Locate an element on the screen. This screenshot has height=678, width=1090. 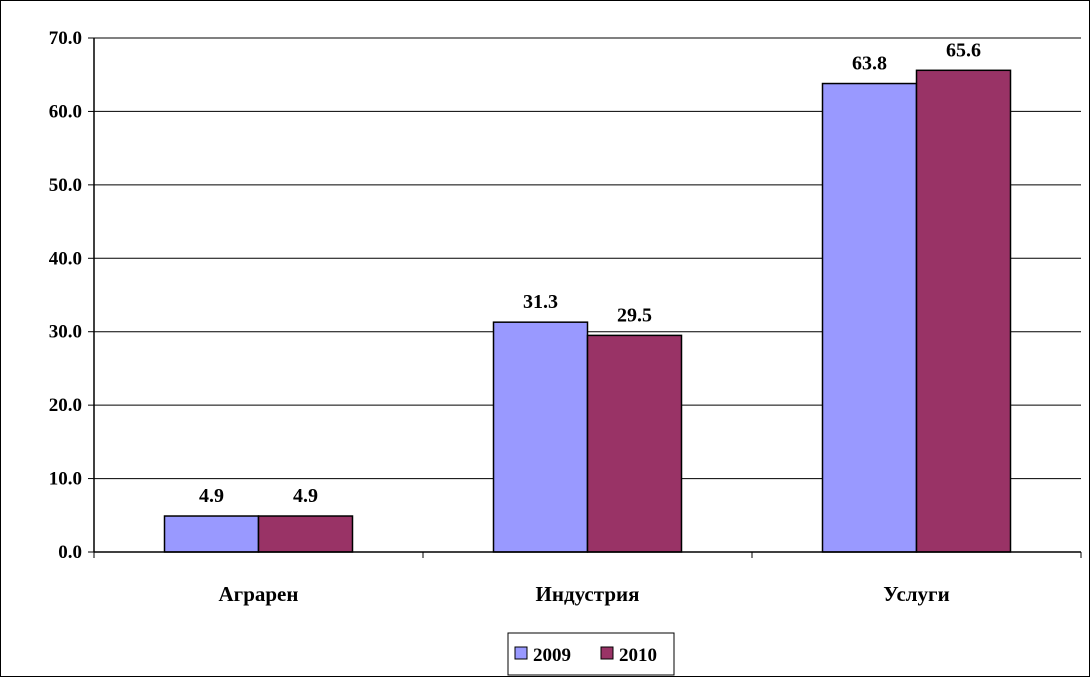
data-label: 29.5 is located at coordinates (634, 315).